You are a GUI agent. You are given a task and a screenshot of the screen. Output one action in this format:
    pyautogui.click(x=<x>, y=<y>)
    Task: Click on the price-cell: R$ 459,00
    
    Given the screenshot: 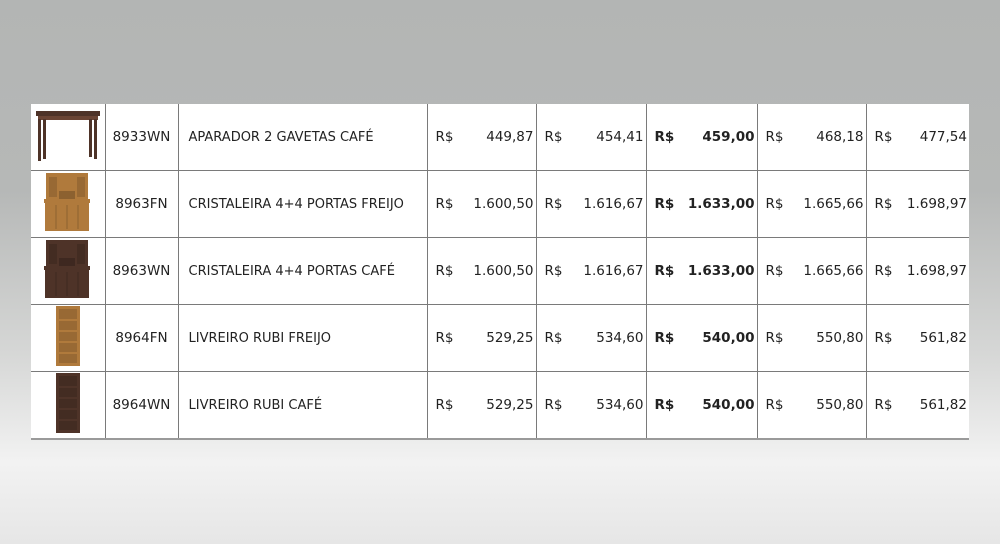 What is the action you would take?
    pyautogui.click(x=701, y=137)
    